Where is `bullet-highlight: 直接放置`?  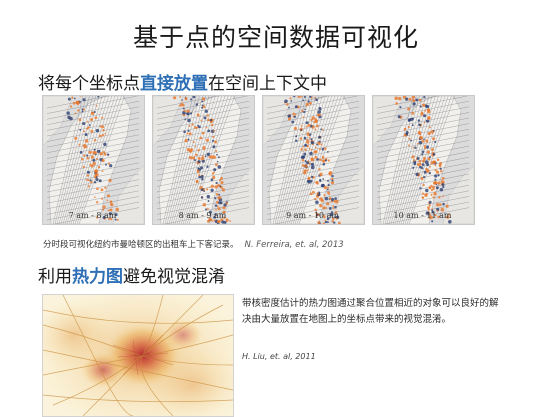
bullet-highlight: 直接放置 is located at coordinates (174, 84).